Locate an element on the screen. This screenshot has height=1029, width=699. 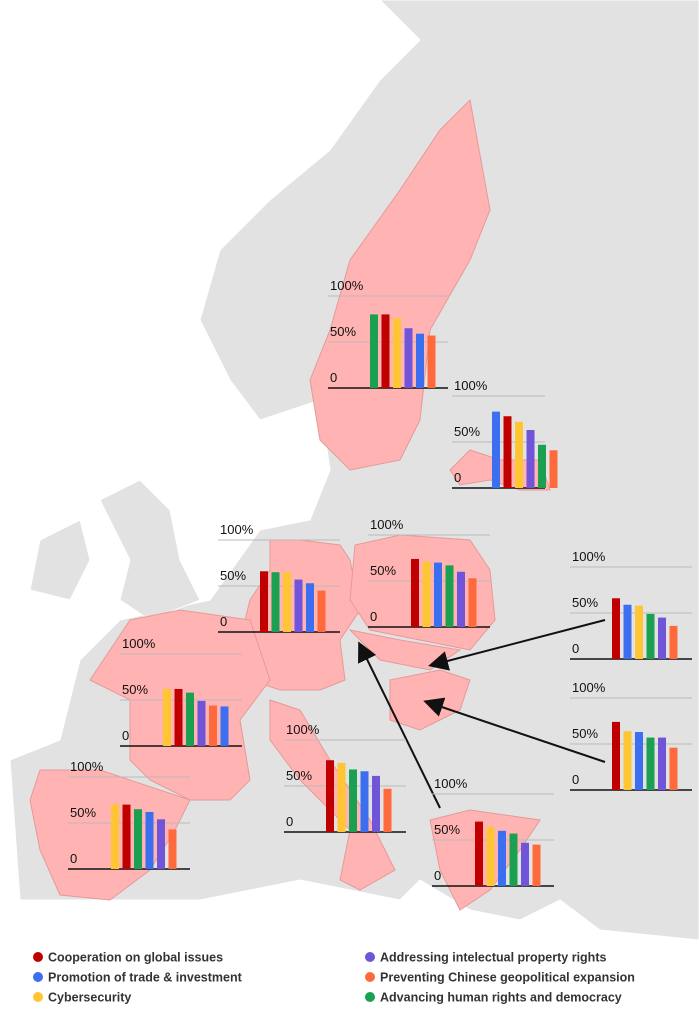
legend-label: Addressing intelectual property rights is located at coordinates (493, 958).